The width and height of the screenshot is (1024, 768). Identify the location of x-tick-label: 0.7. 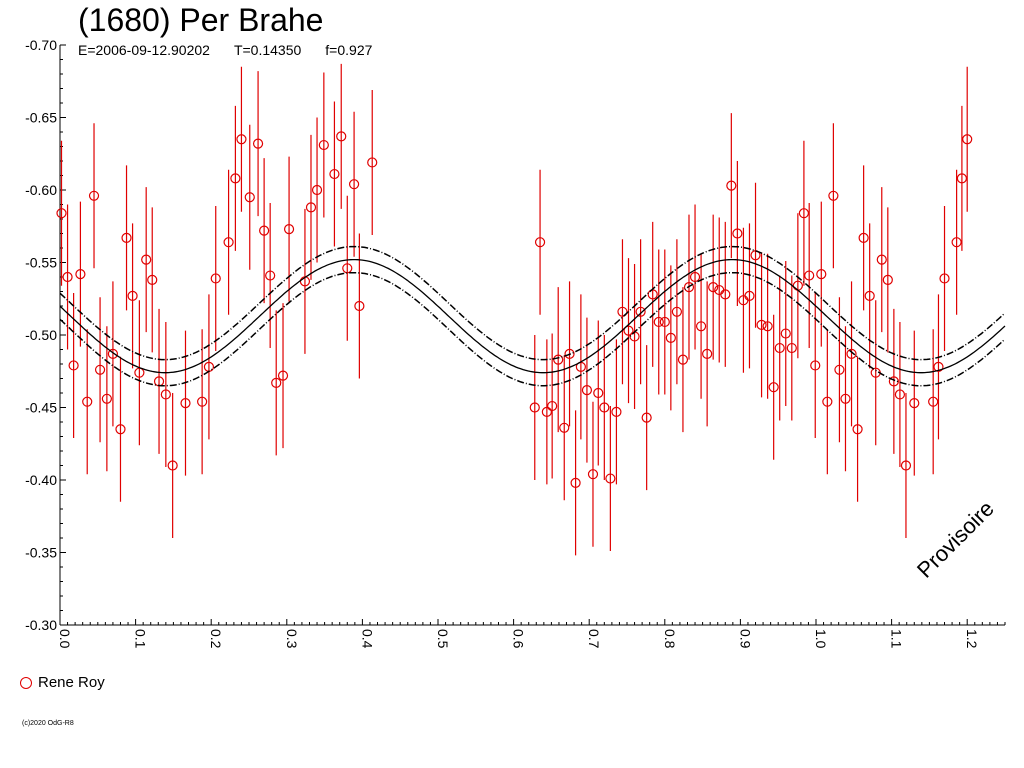
(594, 639).